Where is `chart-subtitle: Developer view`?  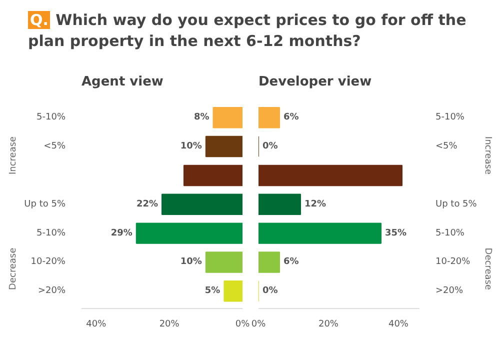 chart-subtitle: Developer view is located at coordinates (315, 82).